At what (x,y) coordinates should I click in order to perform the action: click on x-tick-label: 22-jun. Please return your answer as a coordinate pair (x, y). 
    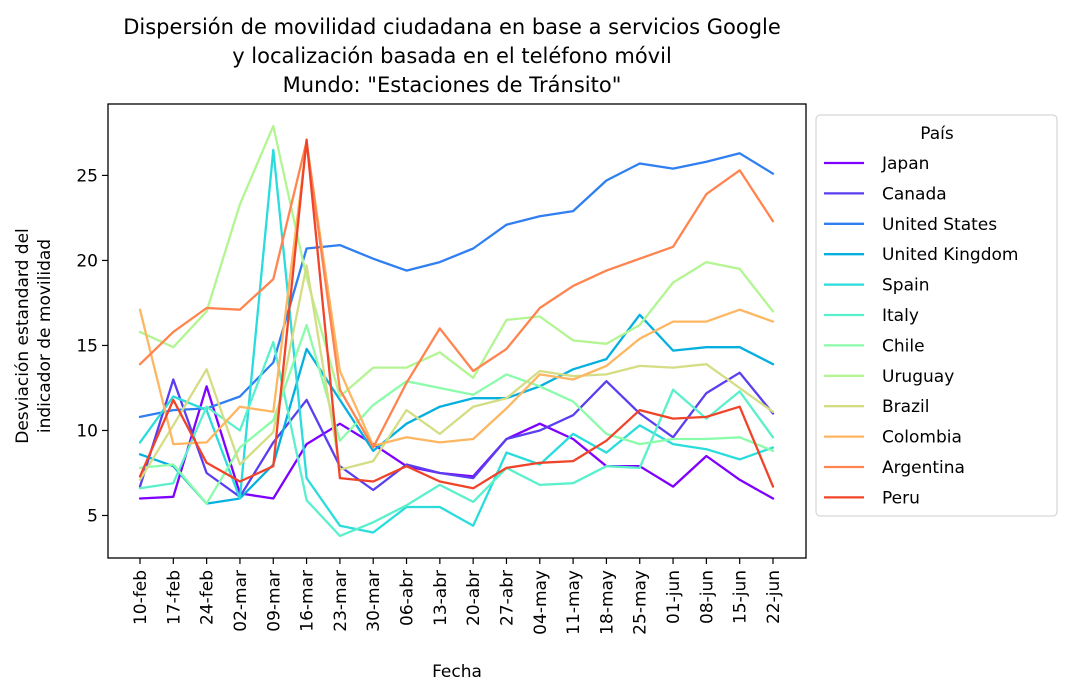
    Looking at the image, I should click on (774, 597).